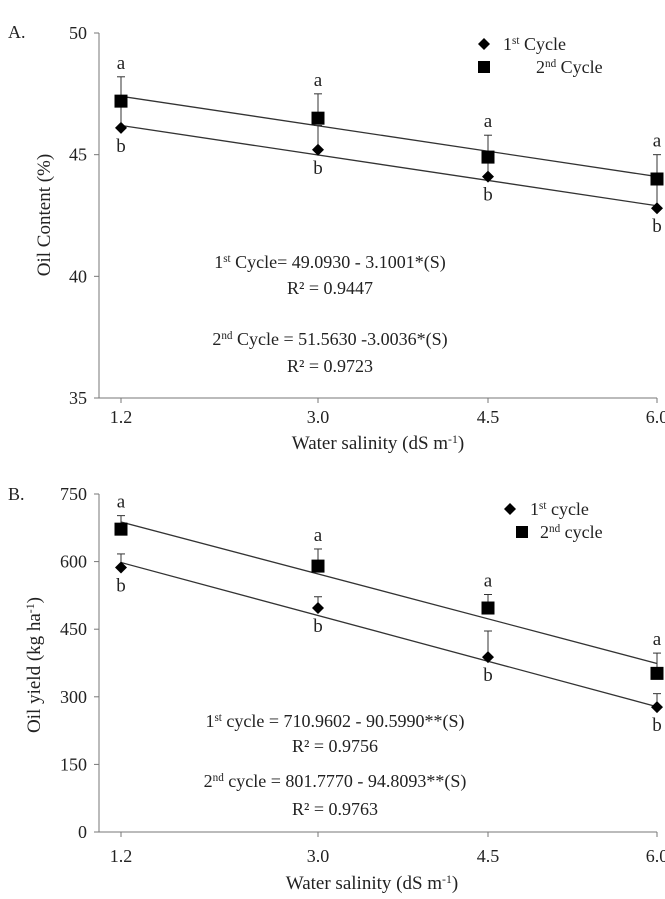 This screenshot has height=899, width=665. I want to click on y-tick-label: 600, so click(73, 562).